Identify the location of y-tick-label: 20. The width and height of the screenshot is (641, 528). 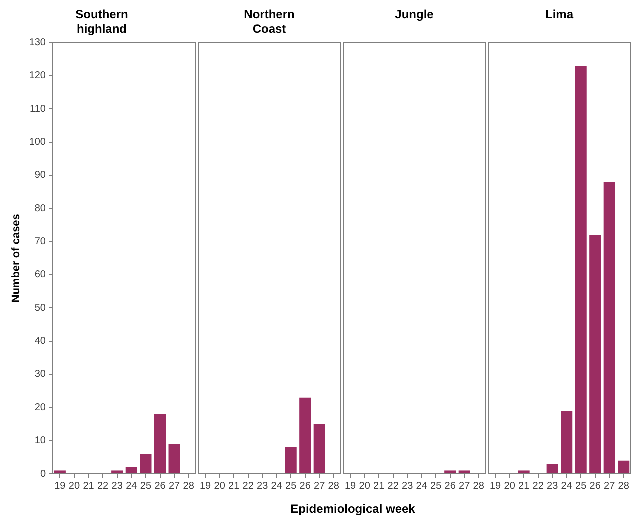
(40, 408).